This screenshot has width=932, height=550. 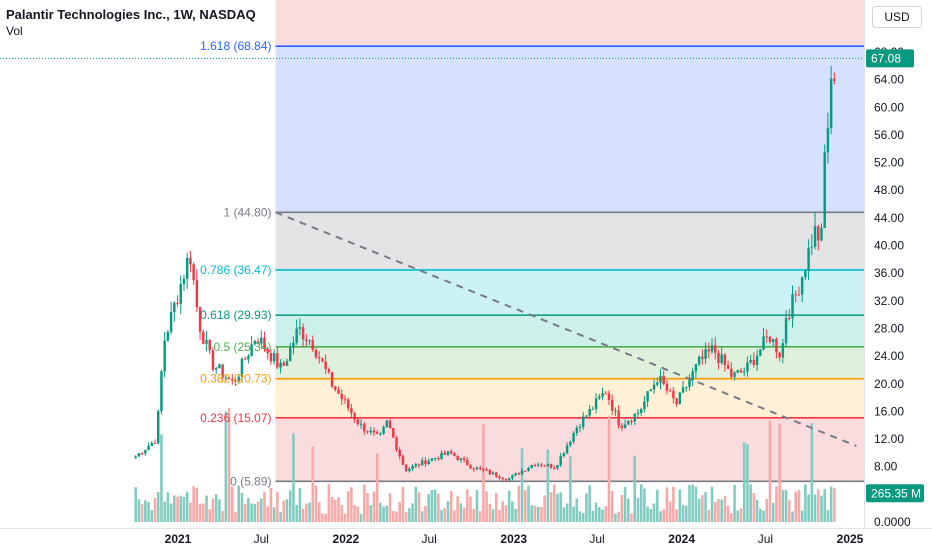 I want to click on price-tick: 60.00, so click(x=889, y=107).